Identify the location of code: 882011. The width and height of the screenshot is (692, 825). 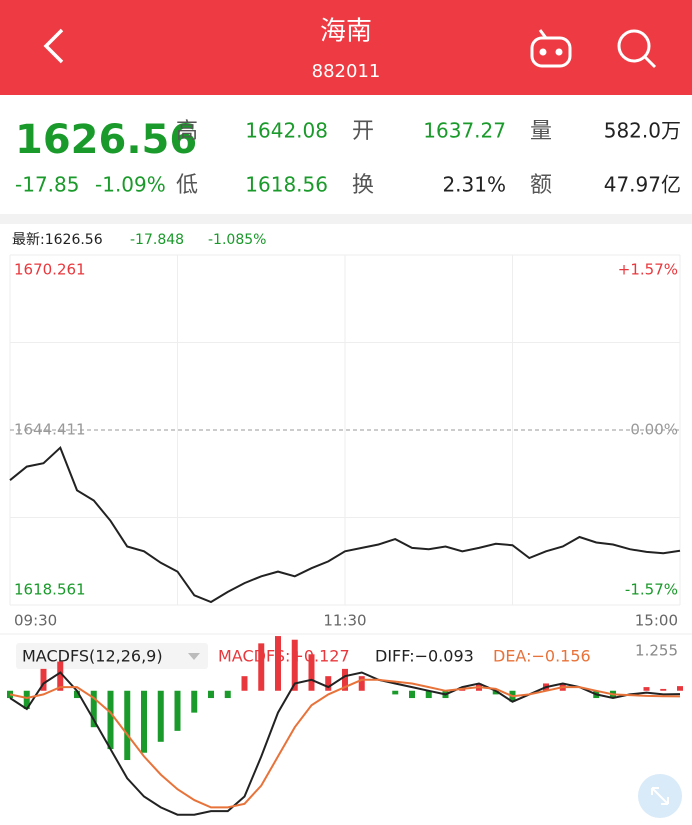
(346, 71).